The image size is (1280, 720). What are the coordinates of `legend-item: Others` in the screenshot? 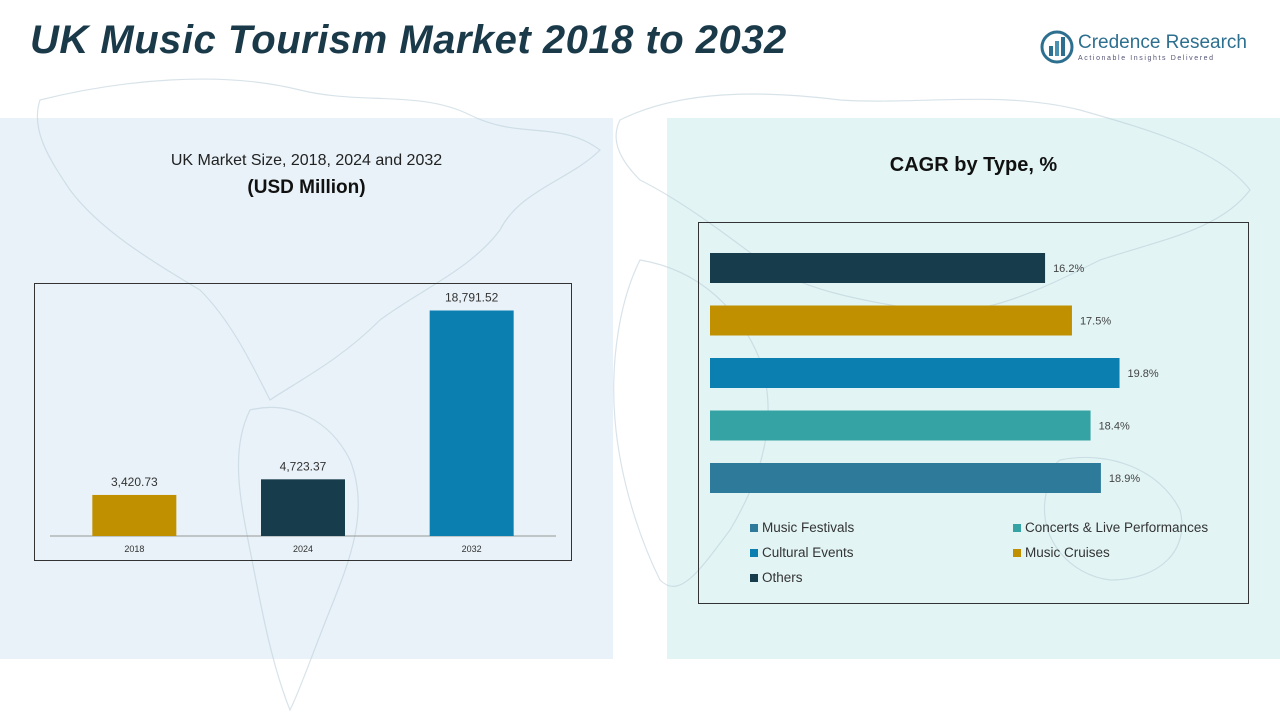 It's located at (776, 577).